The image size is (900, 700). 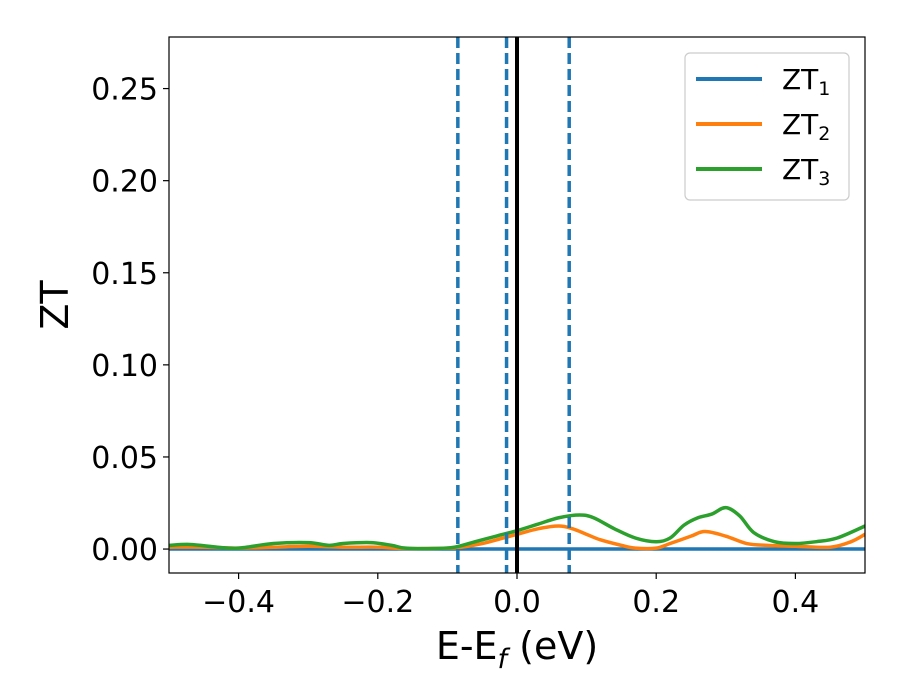 What do you see at coordinates (656, 602) in the screenshot?
I see `x-tick-label: 0.2` at bounding box center [656, 602].